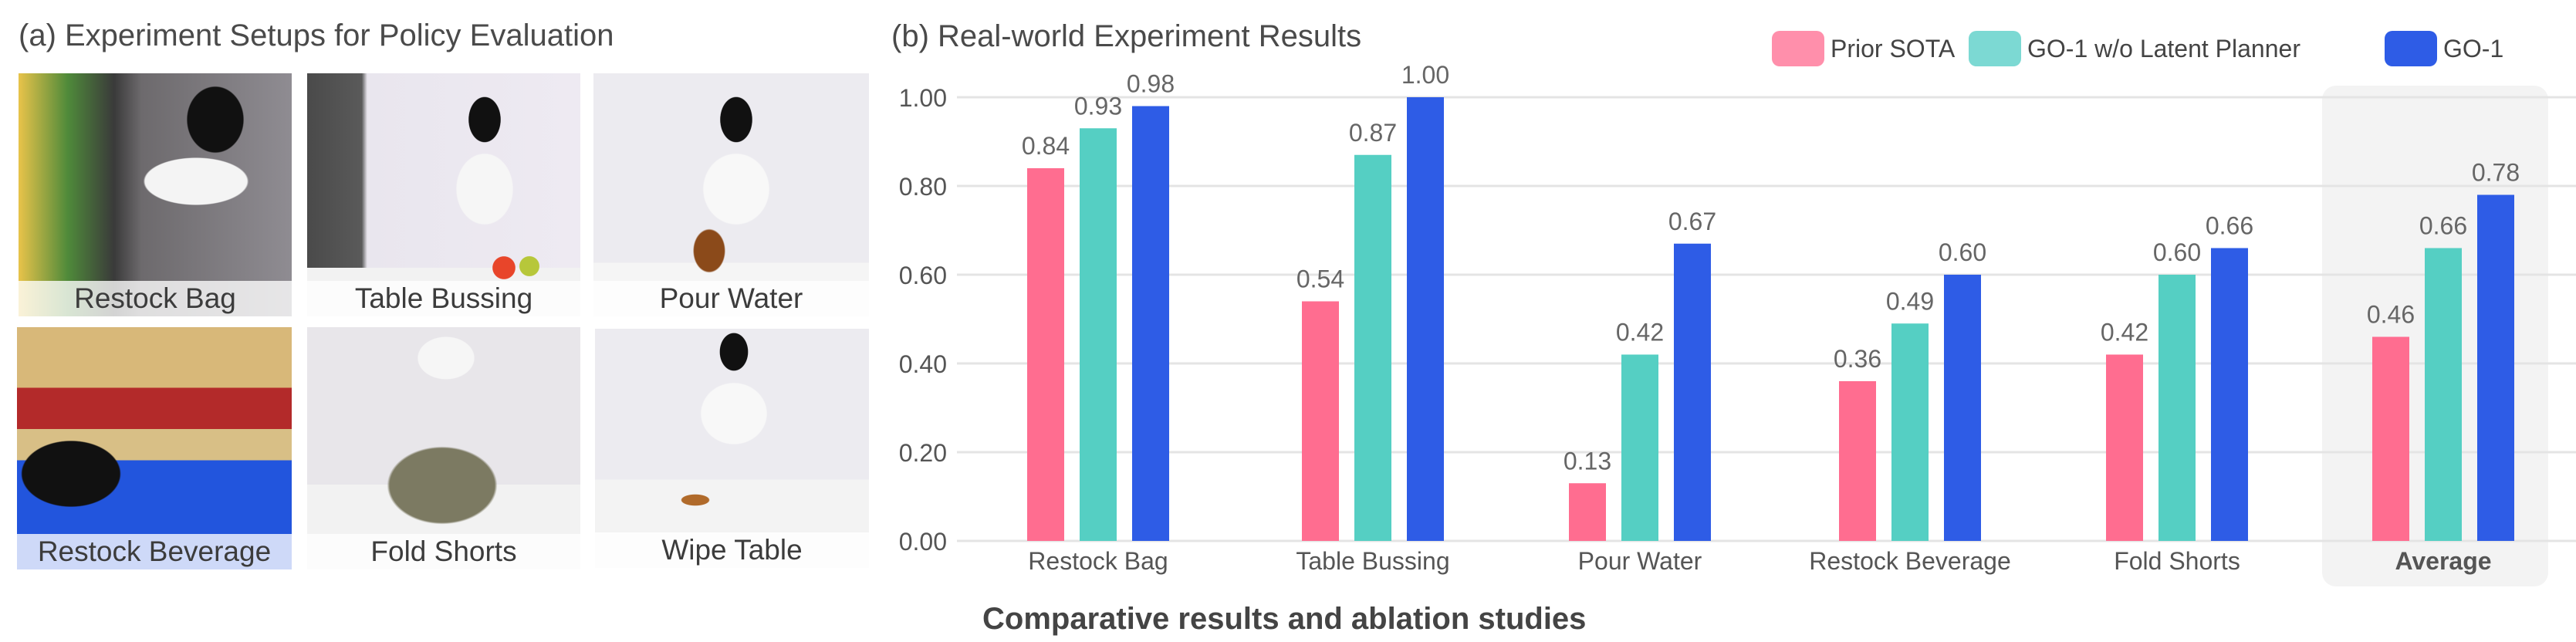 This screenshot has width=2576, height=642. Describe the element at coordinates (155, 298) in the screenshot. I see `photo-label: Restock Bag` at that location.